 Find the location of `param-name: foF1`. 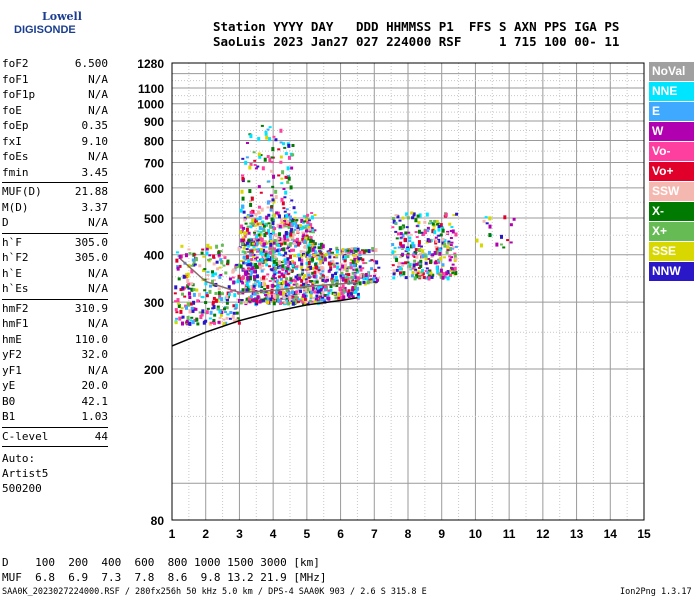

param-name: foF1 is located at coordinates (15, 79).